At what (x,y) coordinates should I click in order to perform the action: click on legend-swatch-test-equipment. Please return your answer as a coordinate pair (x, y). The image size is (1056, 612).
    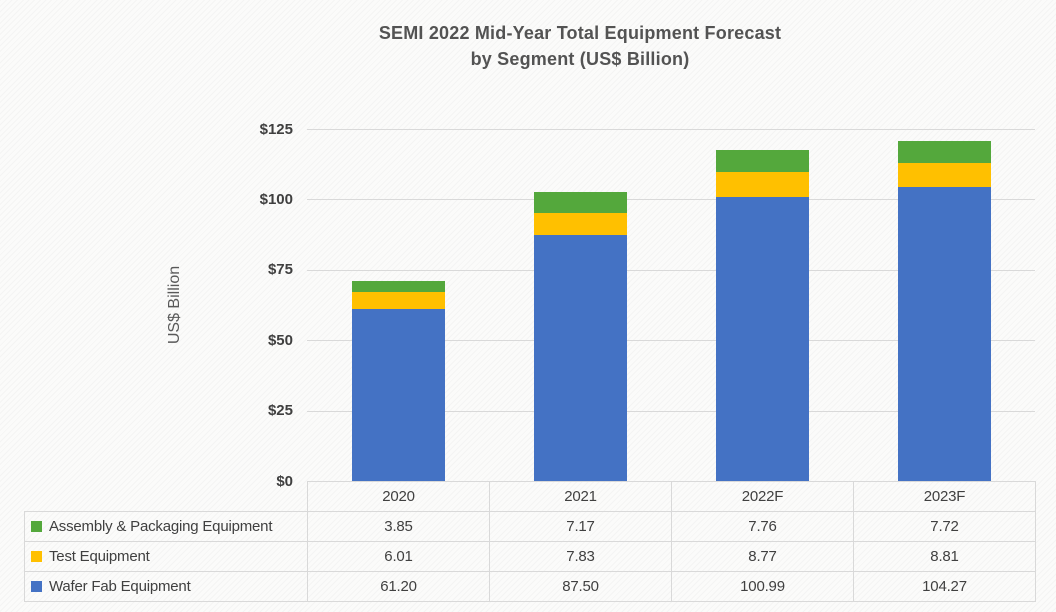
    Looking at the image, I should click on (36, 556).